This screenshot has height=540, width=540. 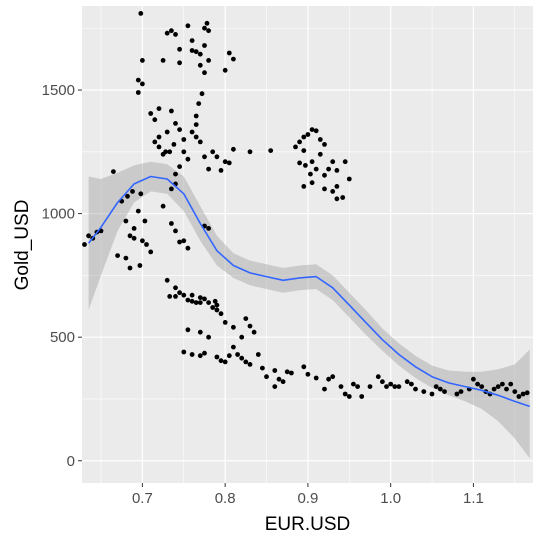 What do you see at coordinates (71, 461) in the screenshot?
I see `y-tick-label: 0` at bounding box center [71, 461].